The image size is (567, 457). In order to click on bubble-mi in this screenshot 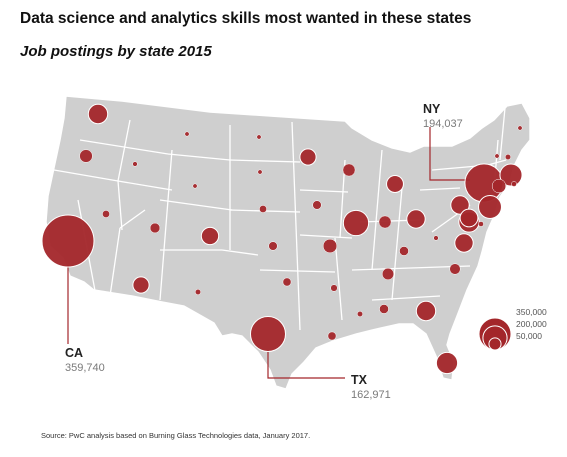, I will do `click(395, 184)`.